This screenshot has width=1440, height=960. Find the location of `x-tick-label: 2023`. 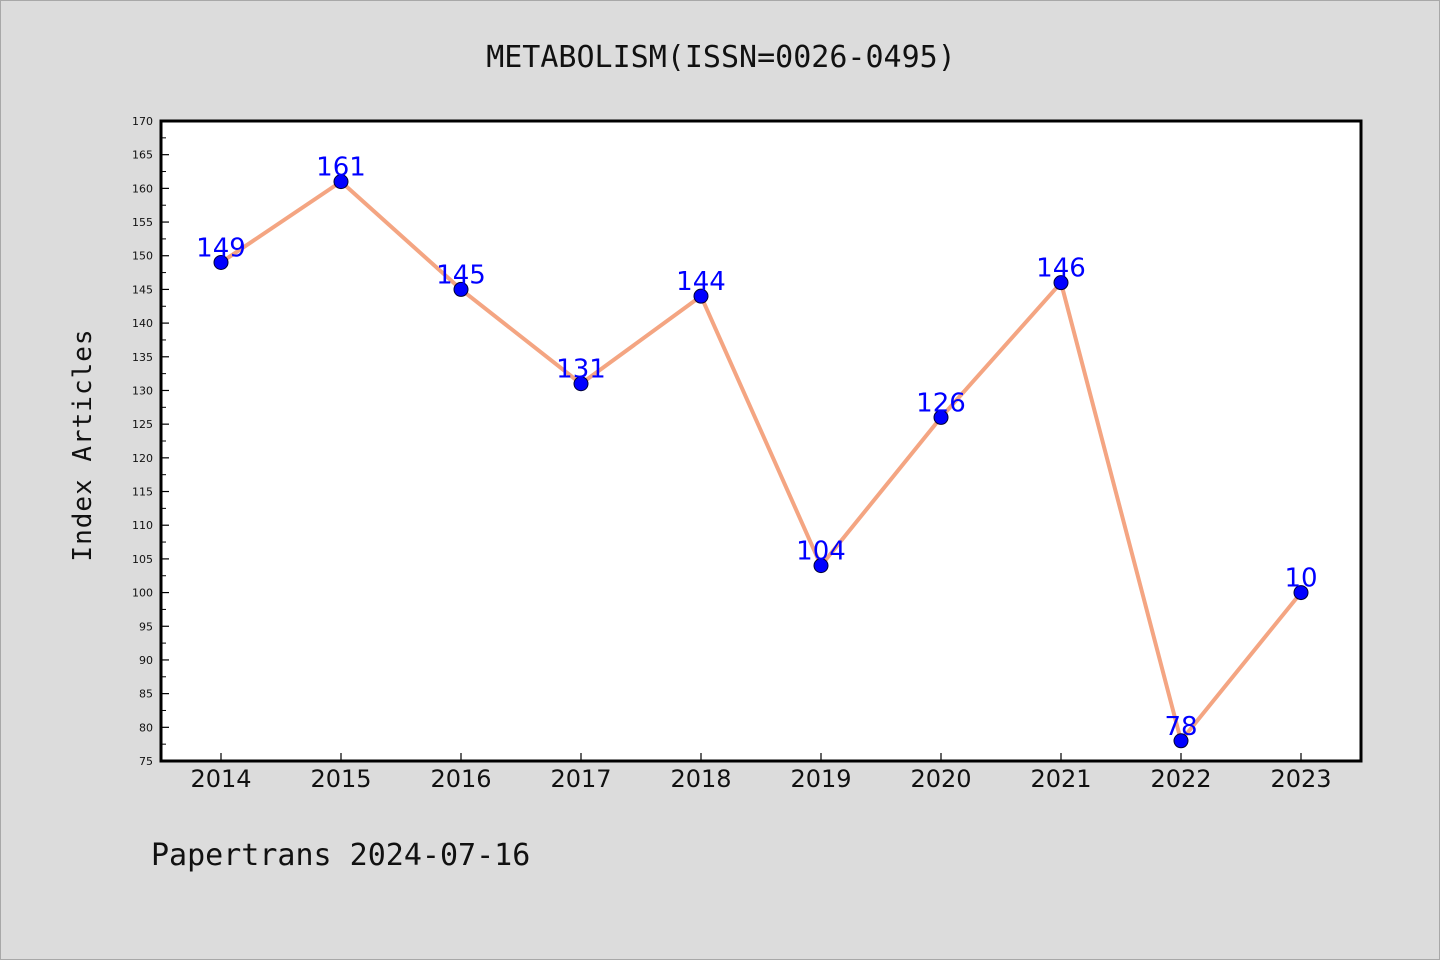

x-tick-label: 2023 is located at coordinates (1300, 779).